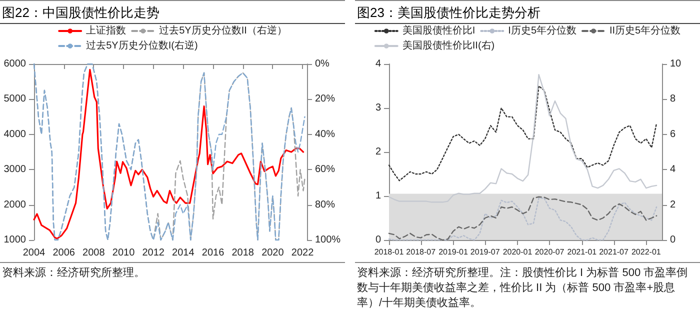 The height and width of the screenshot is (320, 700). Describe the element at coordinates (172, 12) in the screenshot. I see `chart-title: 图22：中国股债性价比走势` at that location.